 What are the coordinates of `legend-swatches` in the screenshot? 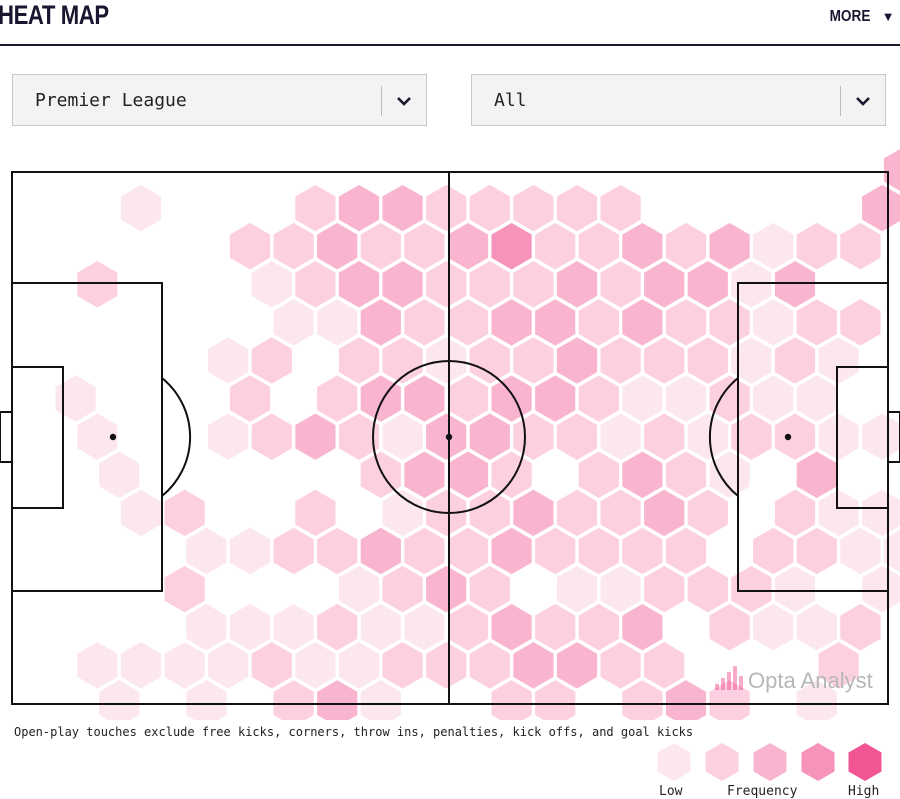 It's located at (775, 762).